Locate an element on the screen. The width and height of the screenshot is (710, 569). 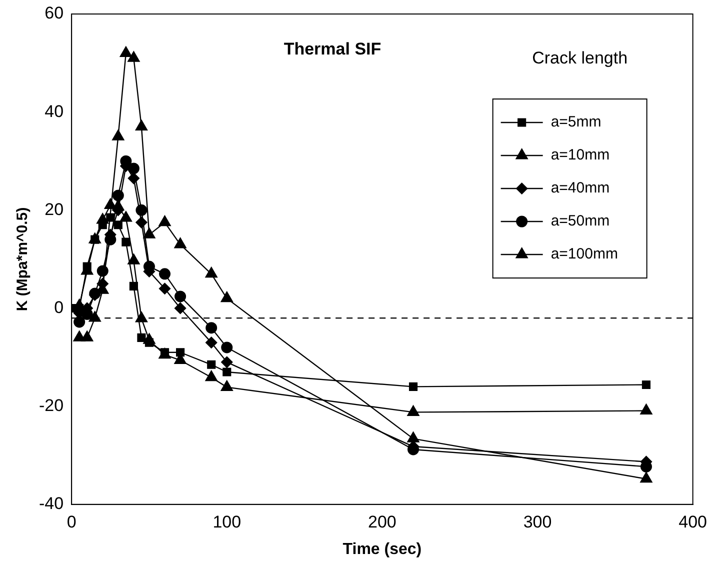
text: Thermal SIF is located at coordinates (333, 49).